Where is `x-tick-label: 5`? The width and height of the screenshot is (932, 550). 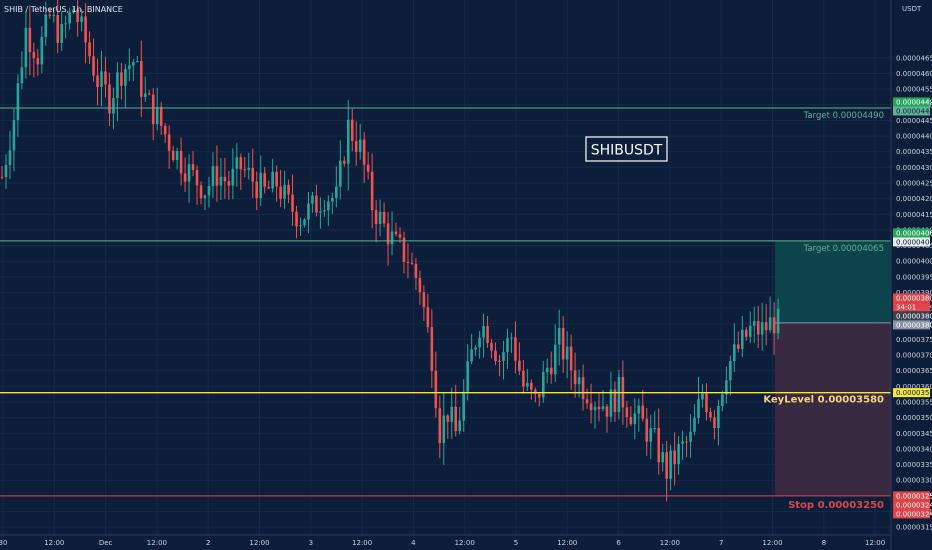 x-tick-label: 5 is located at coordinates (516, 543).